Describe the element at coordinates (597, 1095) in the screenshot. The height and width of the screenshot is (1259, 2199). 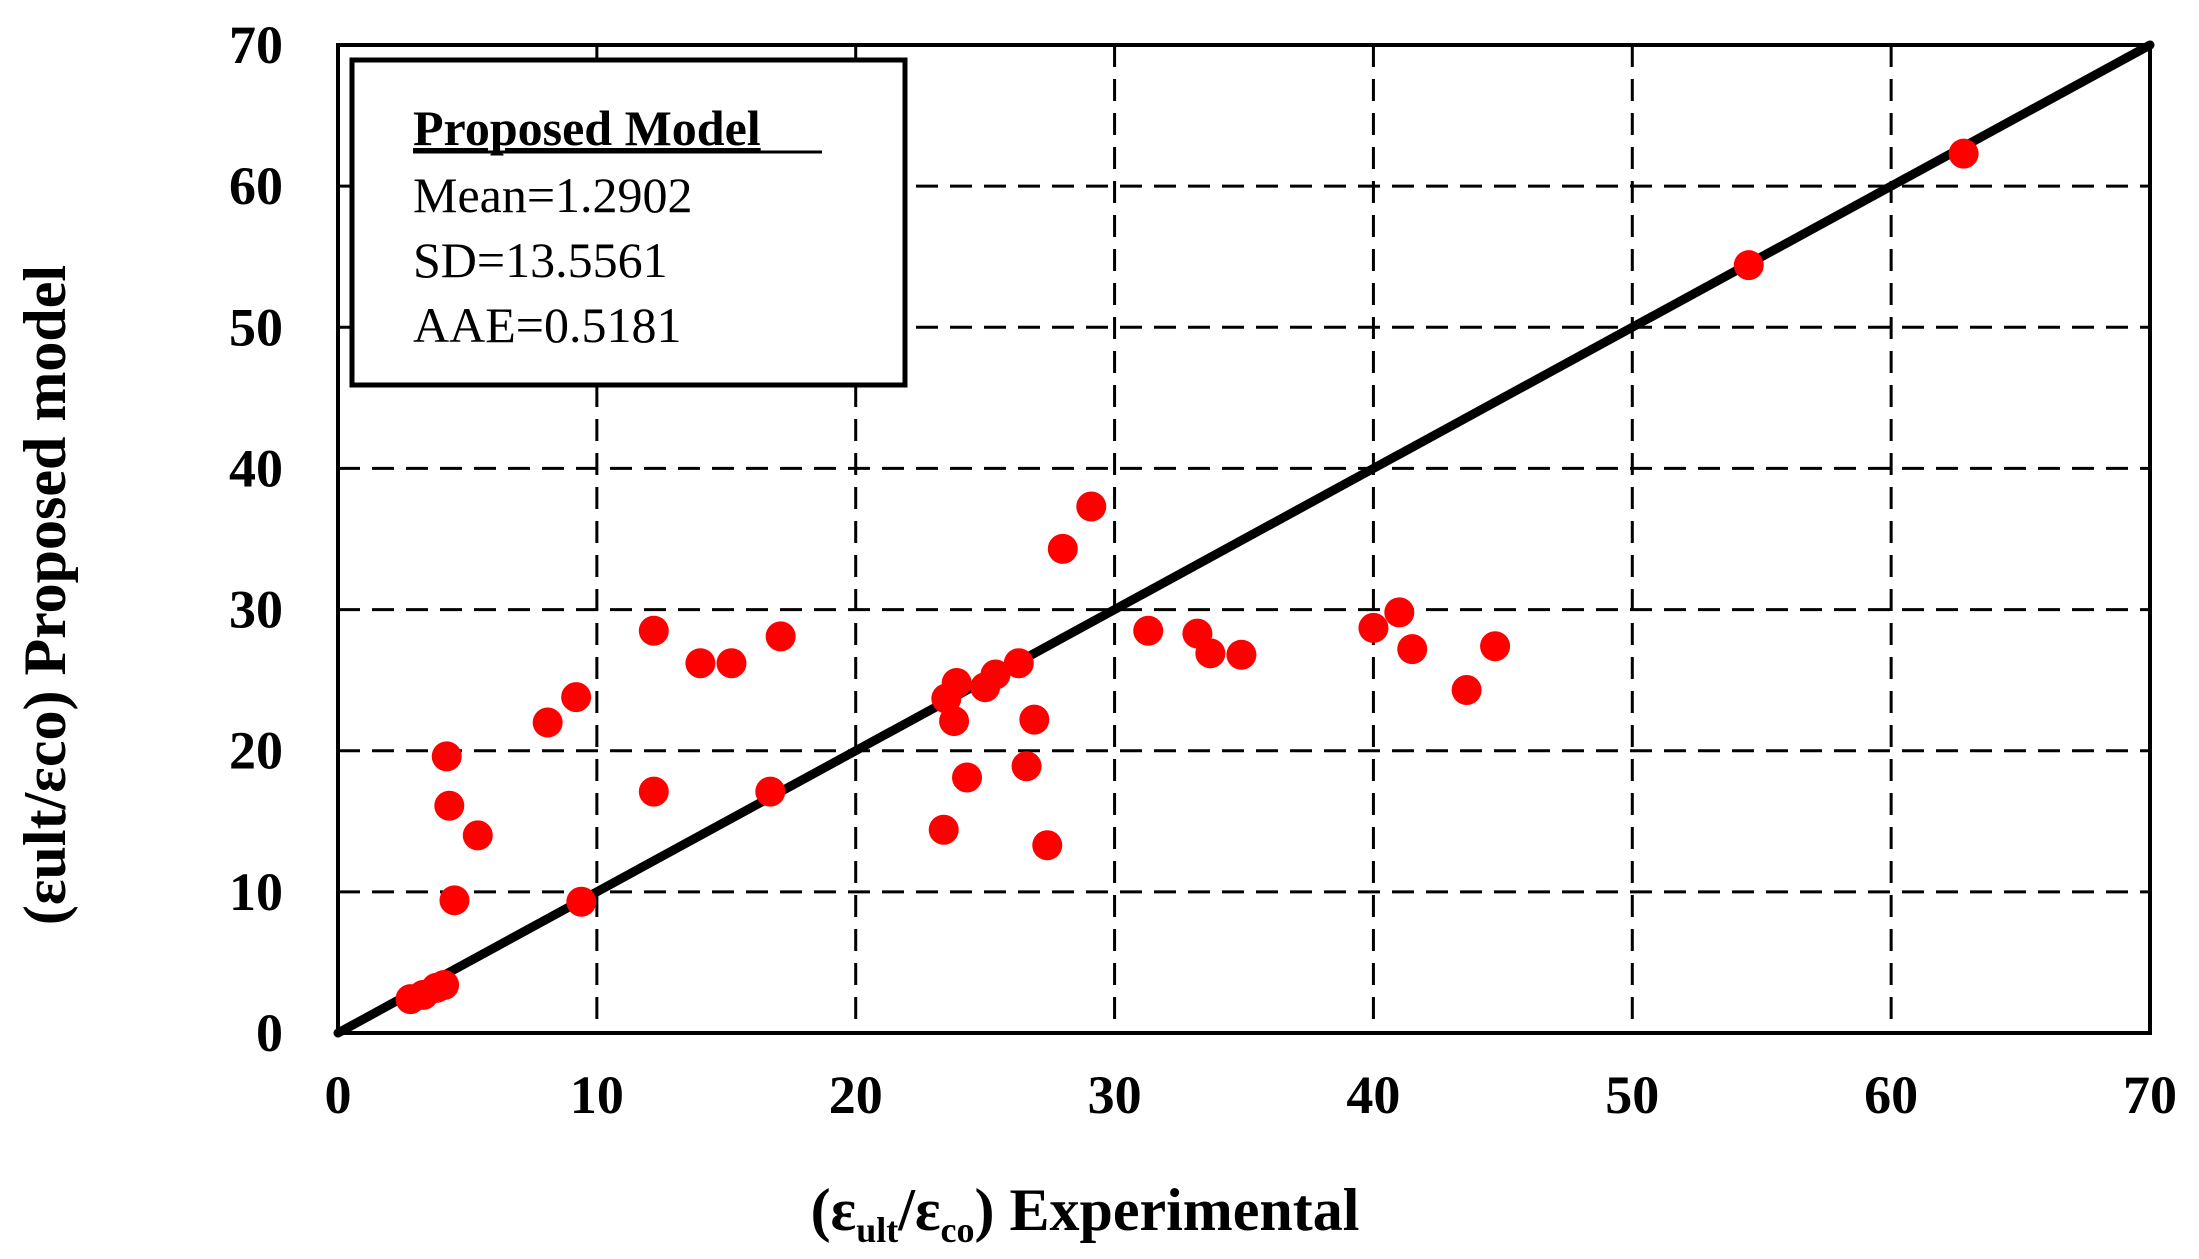
I see `x-tick-label: 10` at that location.